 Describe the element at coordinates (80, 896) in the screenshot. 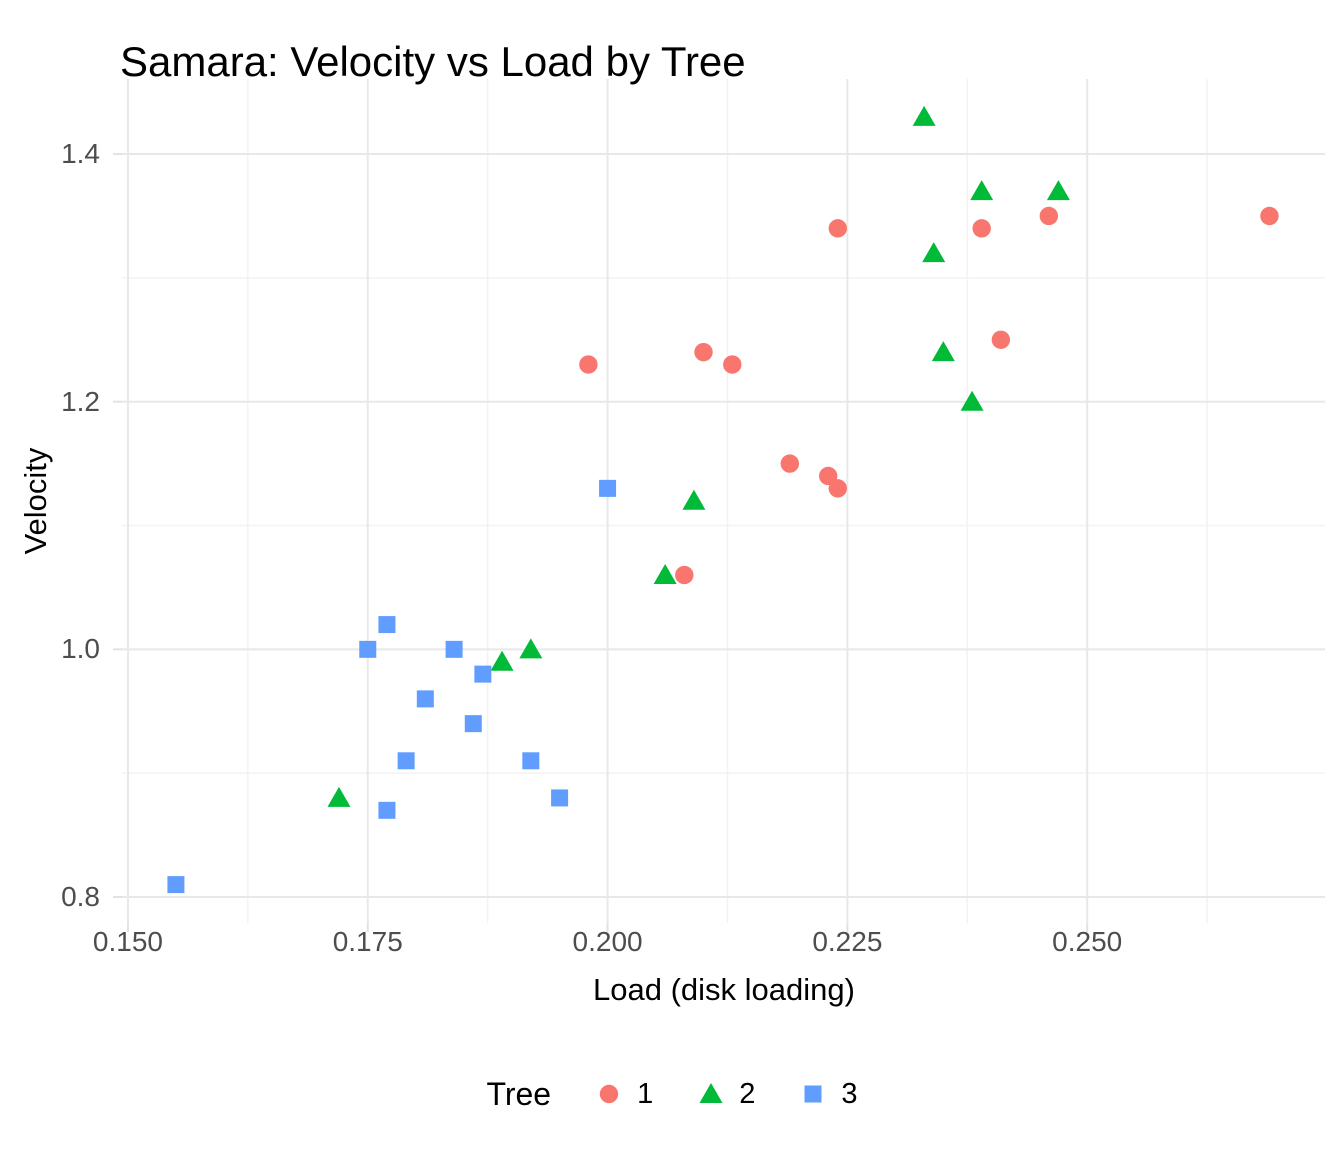

I see `y-tick-label: 0.8` at that location.